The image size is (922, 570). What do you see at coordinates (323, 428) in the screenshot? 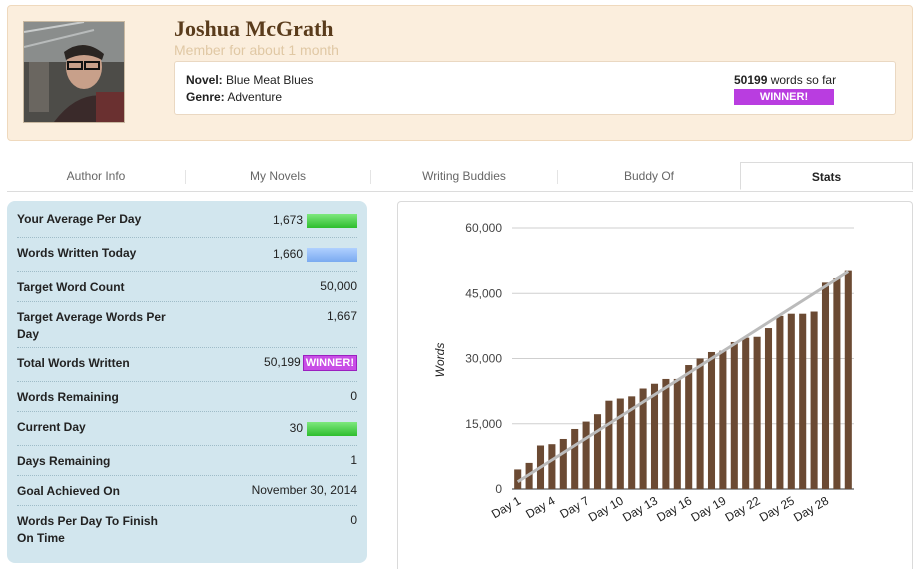
I see `stat-value-wrap: 30` at bounding box center [323, 428].